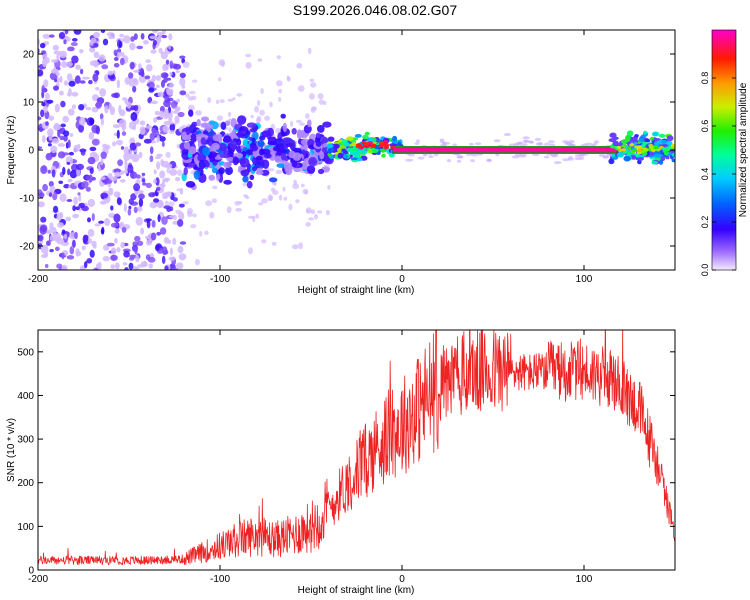  I want to click on tone-band, so click(504, 150).